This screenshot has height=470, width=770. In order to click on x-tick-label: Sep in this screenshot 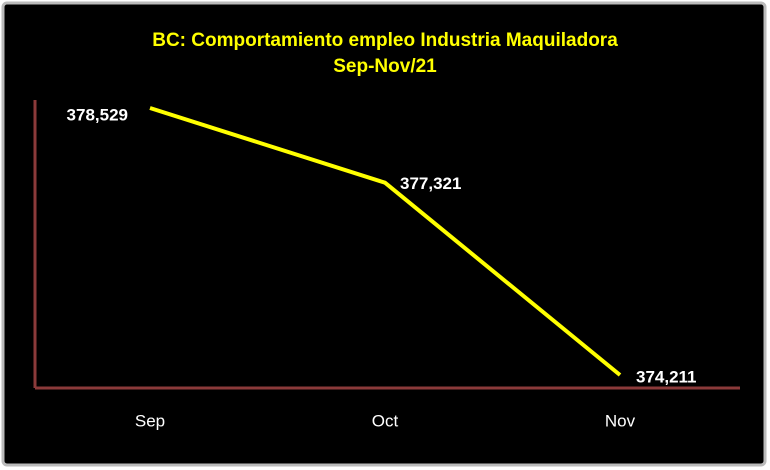, I will do `click(150, 420)`.